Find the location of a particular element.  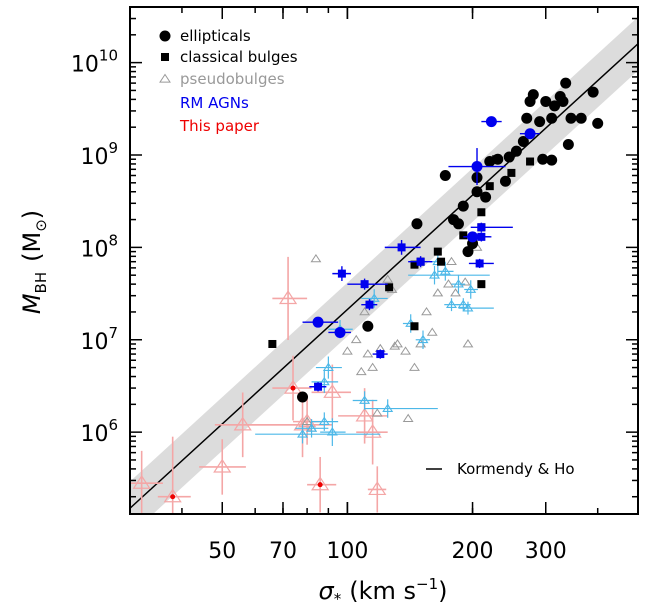

x-axis-subscript: * is located at coordinates (338, 599).